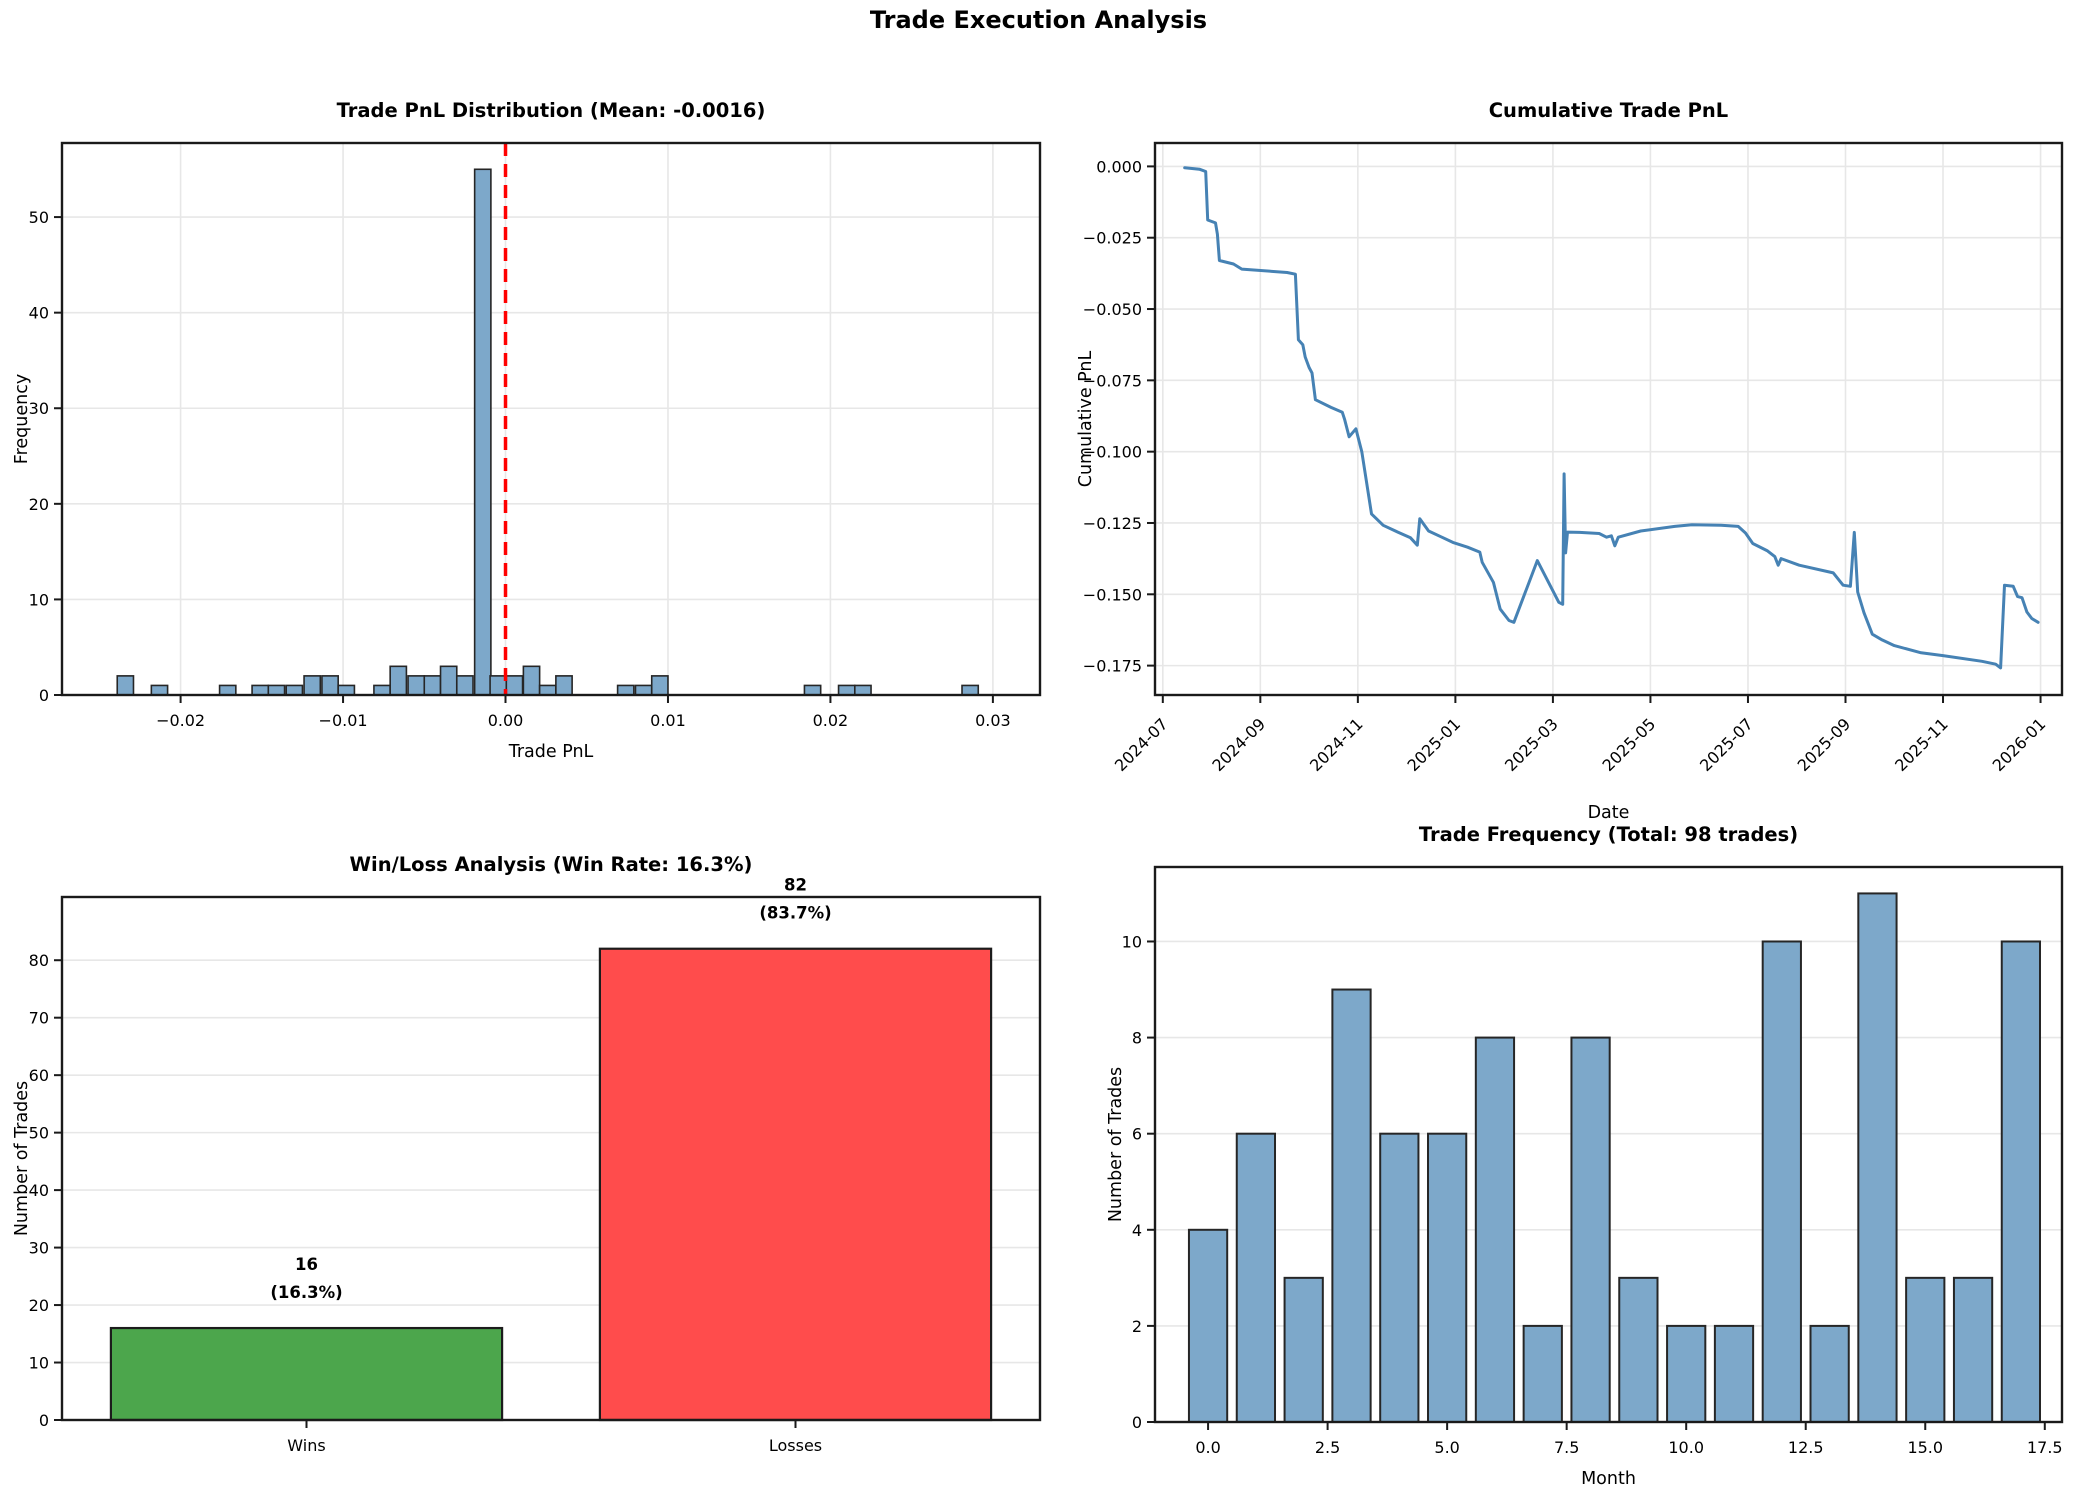 The height and width of the screenshot is (1498, 2077). I want to click on x-tick-label: Losses, so click(795, 1445).